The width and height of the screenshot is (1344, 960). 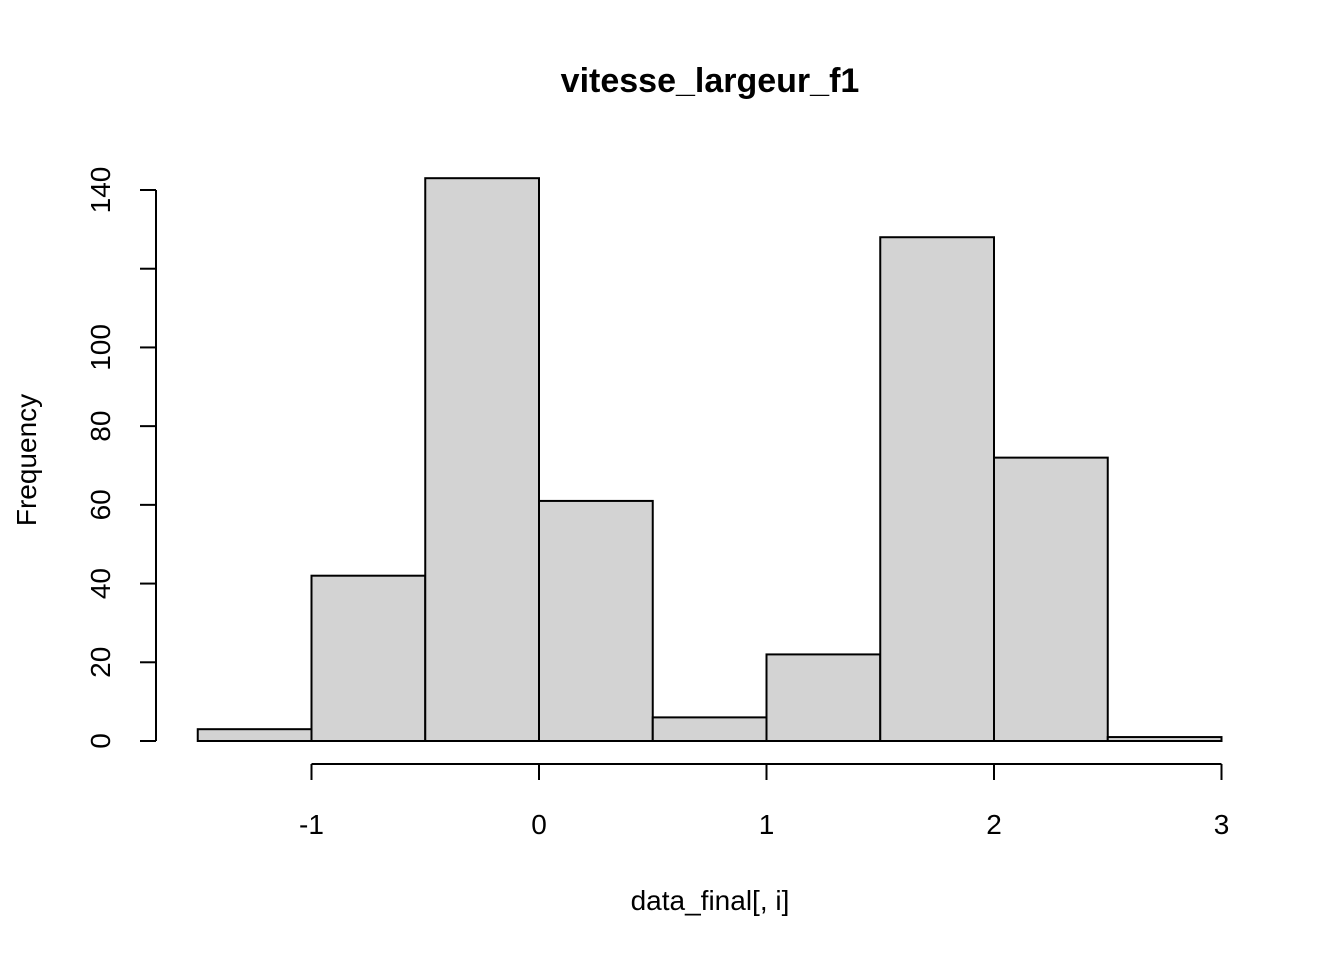 I want to click on x-tick-label--1: -1, so click(x=311, y=824).